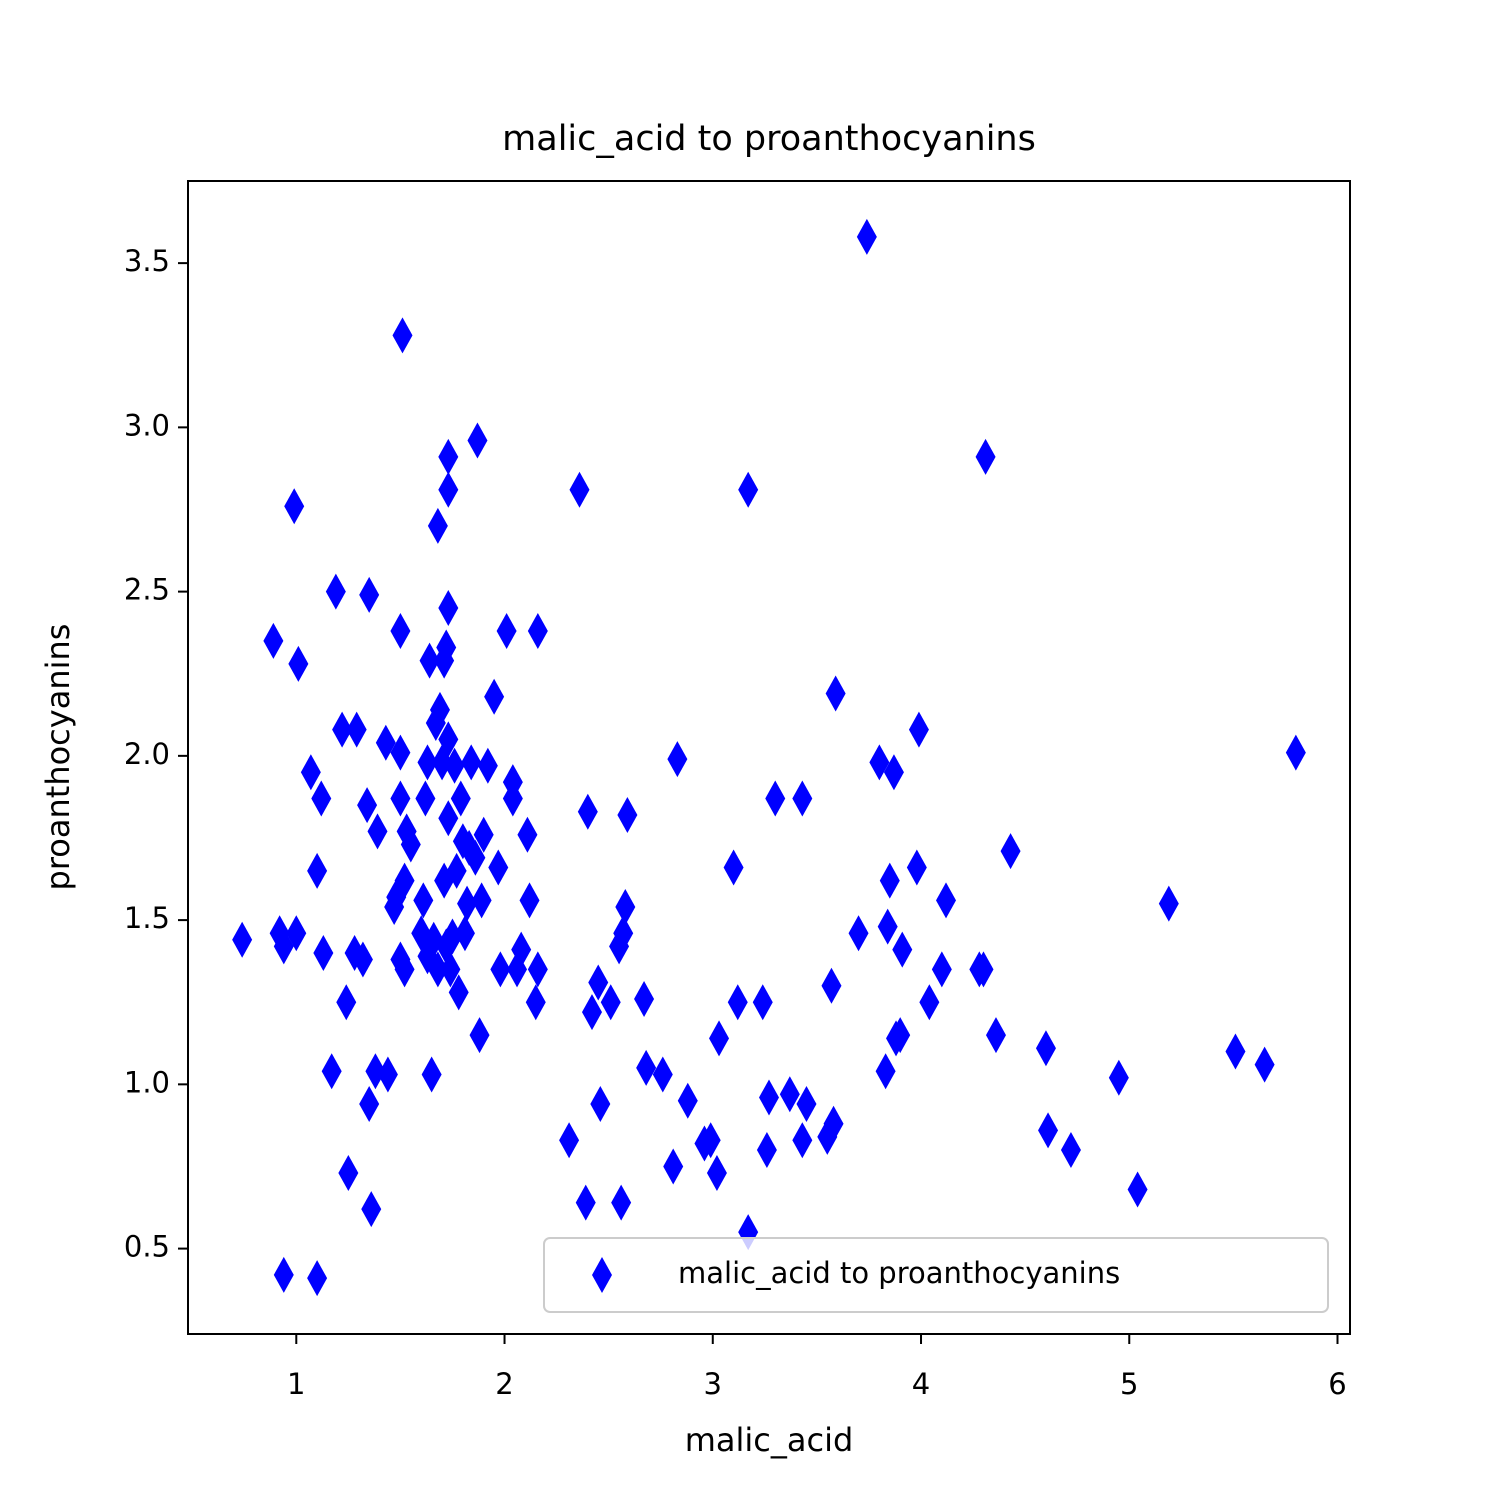 The height and width of the screenshot is (1500, 1500). I want to click on y-tick-label: 3.0, so click(147, 425).